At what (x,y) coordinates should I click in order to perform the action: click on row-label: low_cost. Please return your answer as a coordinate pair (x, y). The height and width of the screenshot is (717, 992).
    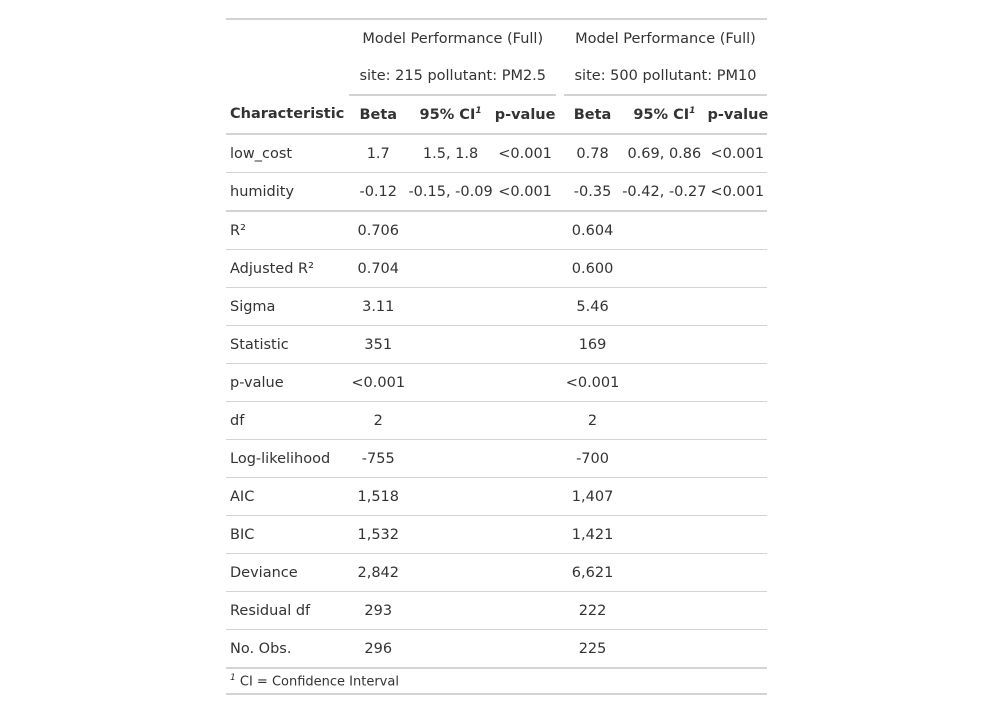
    Looking at the image, I should click on (288, 153).